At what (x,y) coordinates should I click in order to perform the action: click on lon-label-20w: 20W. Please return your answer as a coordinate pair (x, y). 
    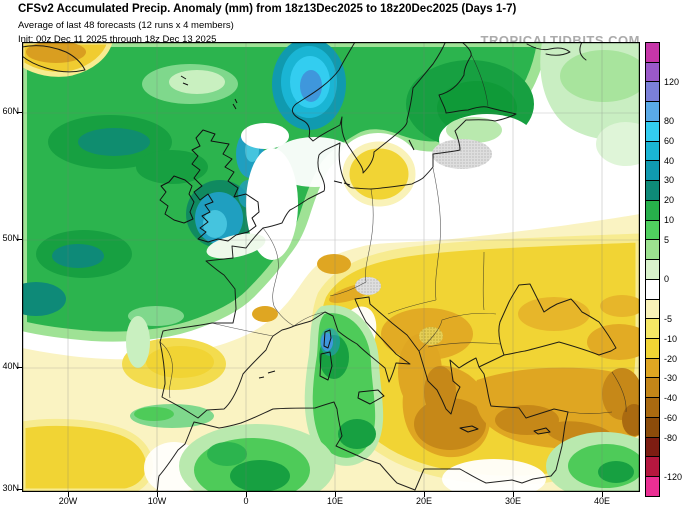
    Looking at the image, I should click on (68, 501).